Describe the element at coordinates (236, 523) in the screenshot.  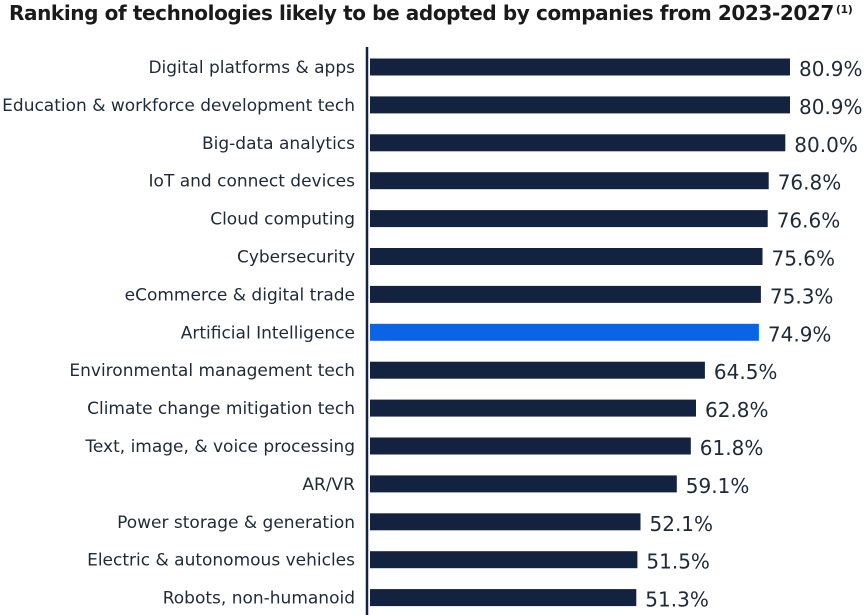
I see `category-label: Power storage & generation` at that location.